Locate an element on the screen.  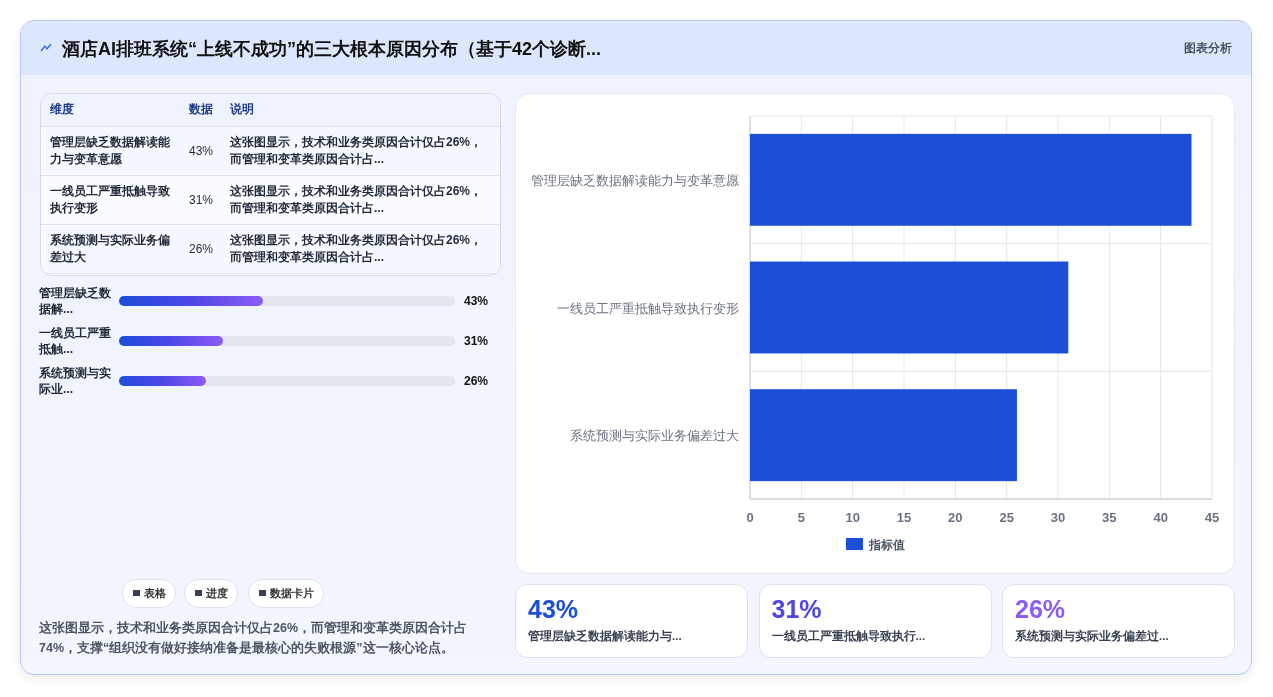
data-label: 31% is located at coordinates (476, 341).